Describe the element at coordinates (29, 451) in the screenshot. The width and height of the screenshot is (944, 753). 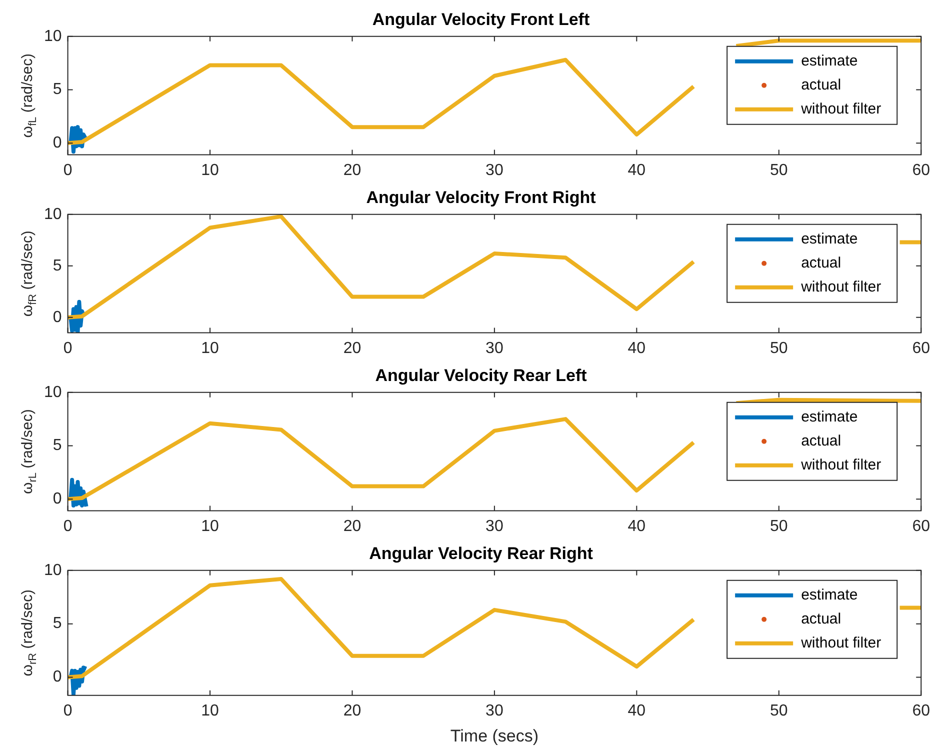
I see `y-axis-title: ωrL (rad/sec)` at that location.